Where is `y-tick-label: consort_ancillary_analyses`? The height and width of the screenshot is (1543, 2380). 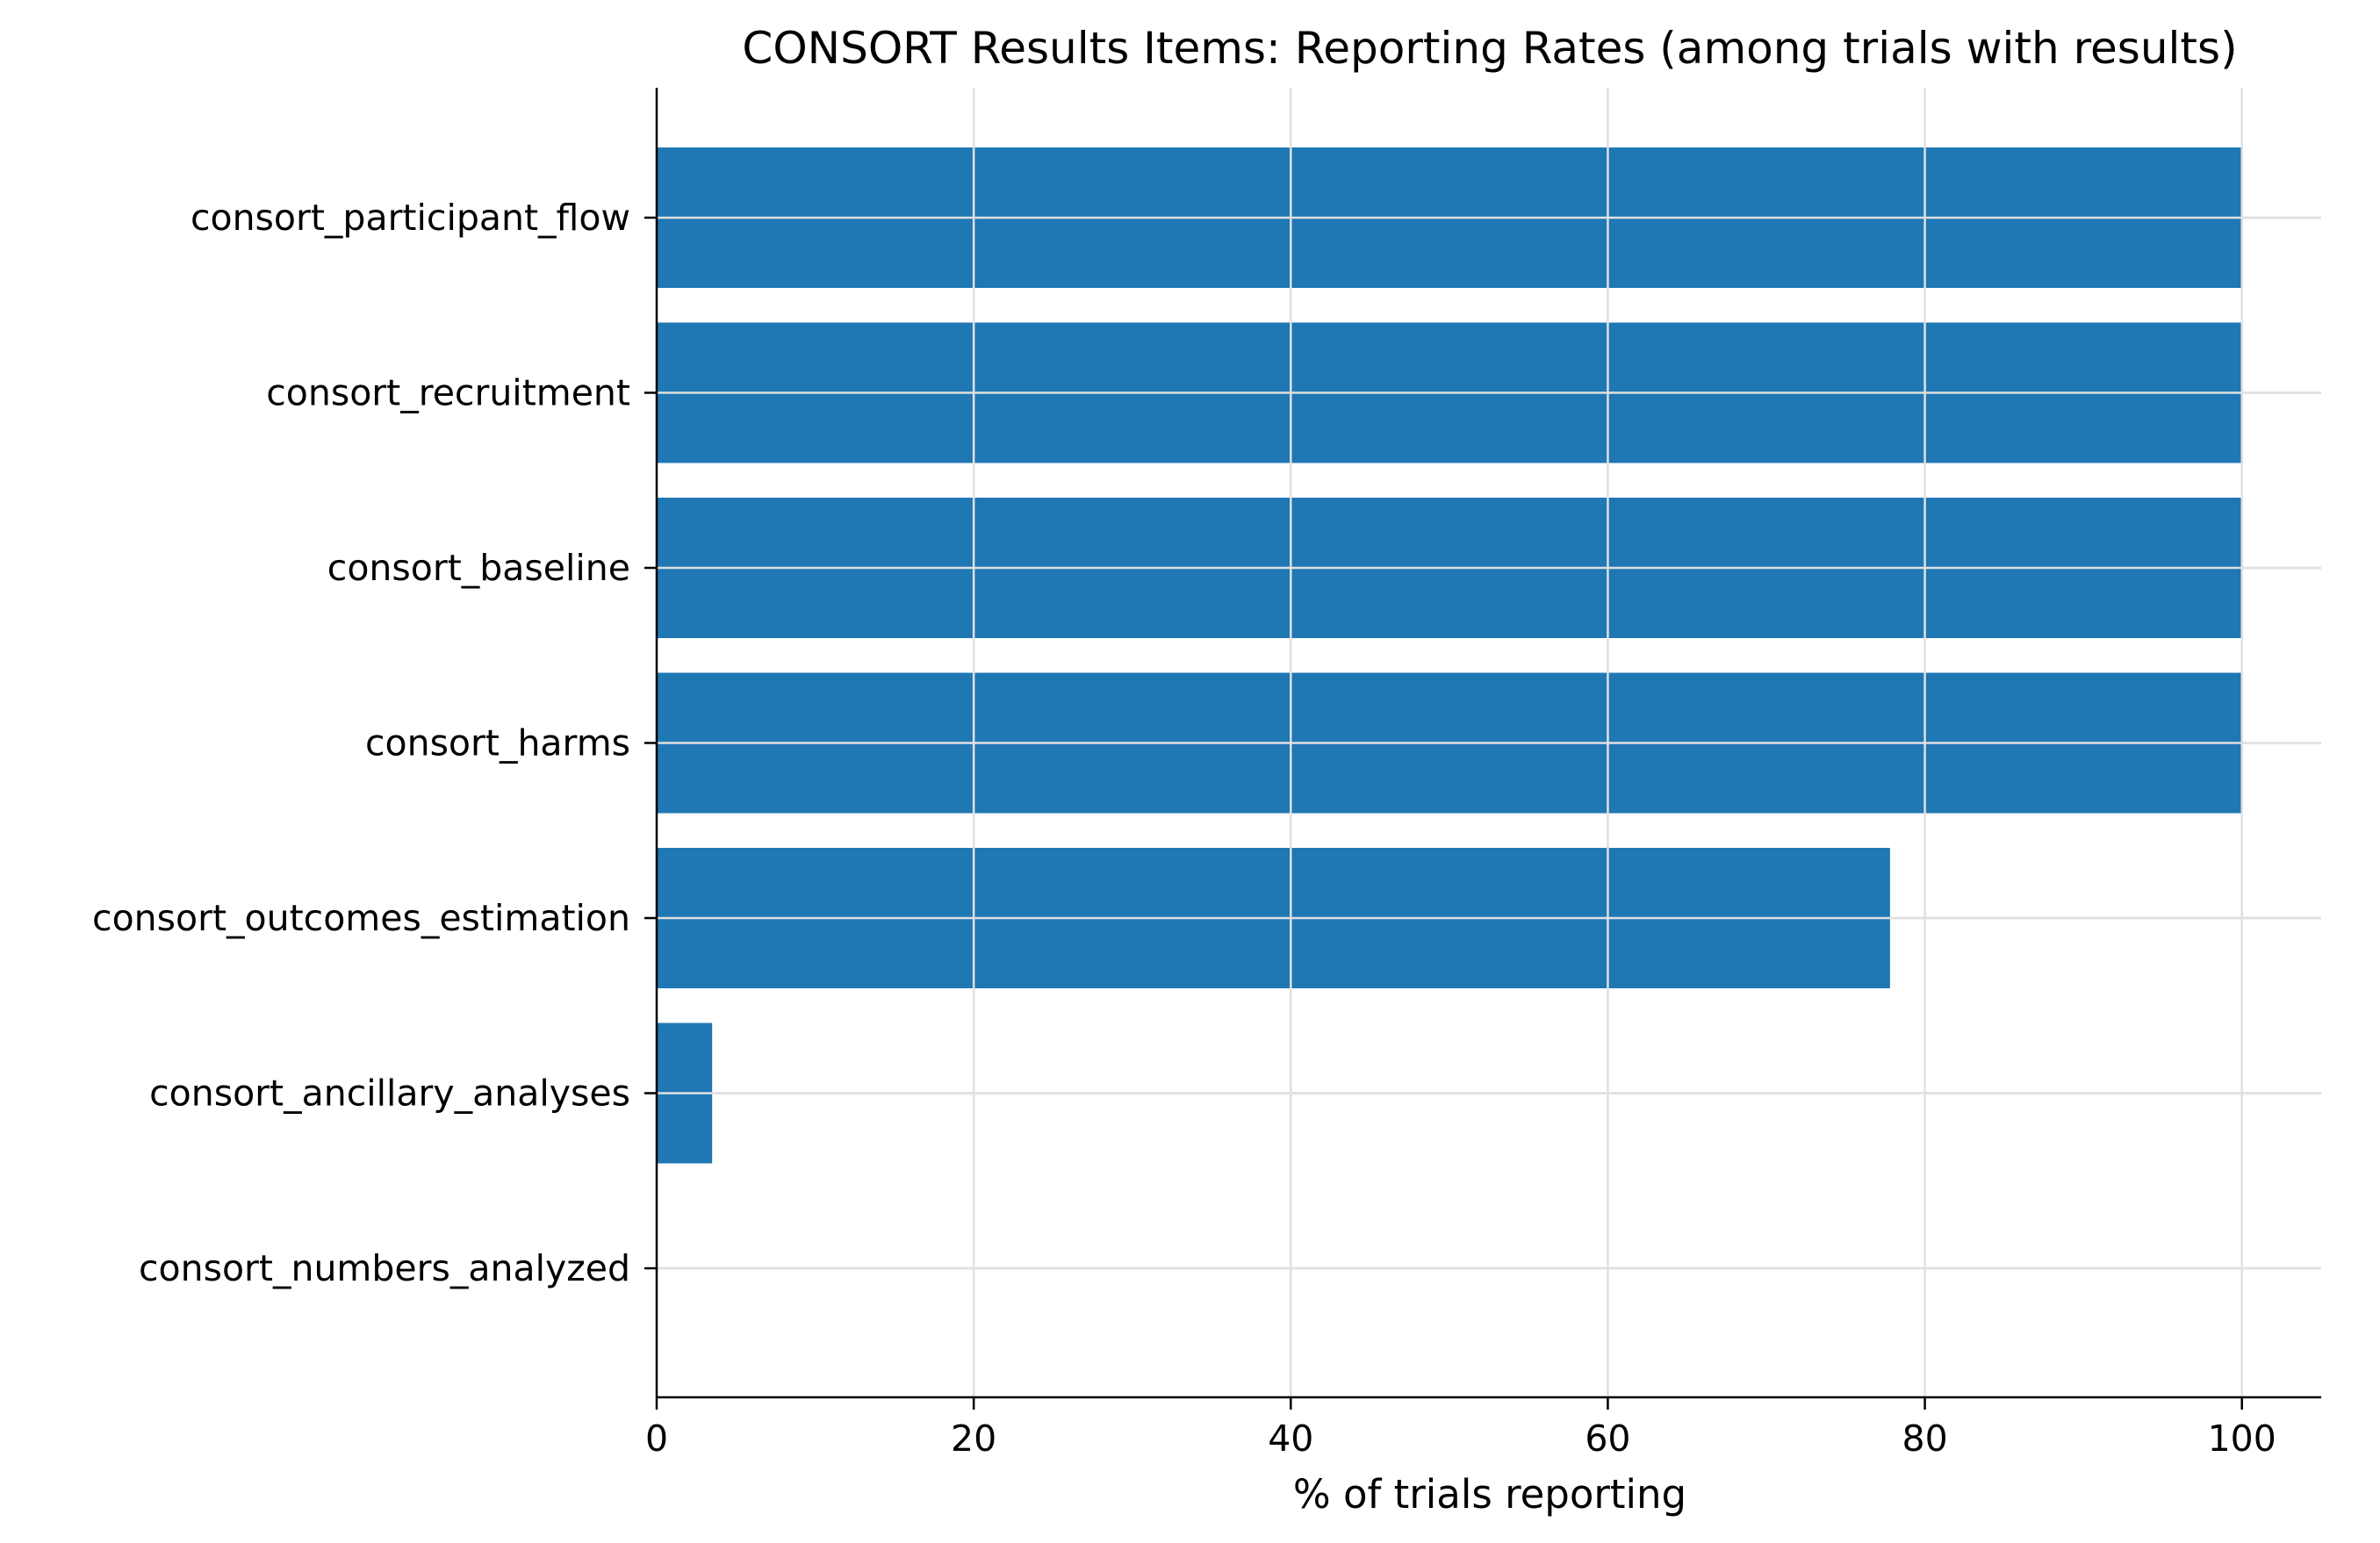
y-tick-label: consort_ancillary_analyses is located at coordinates (390, 1094).